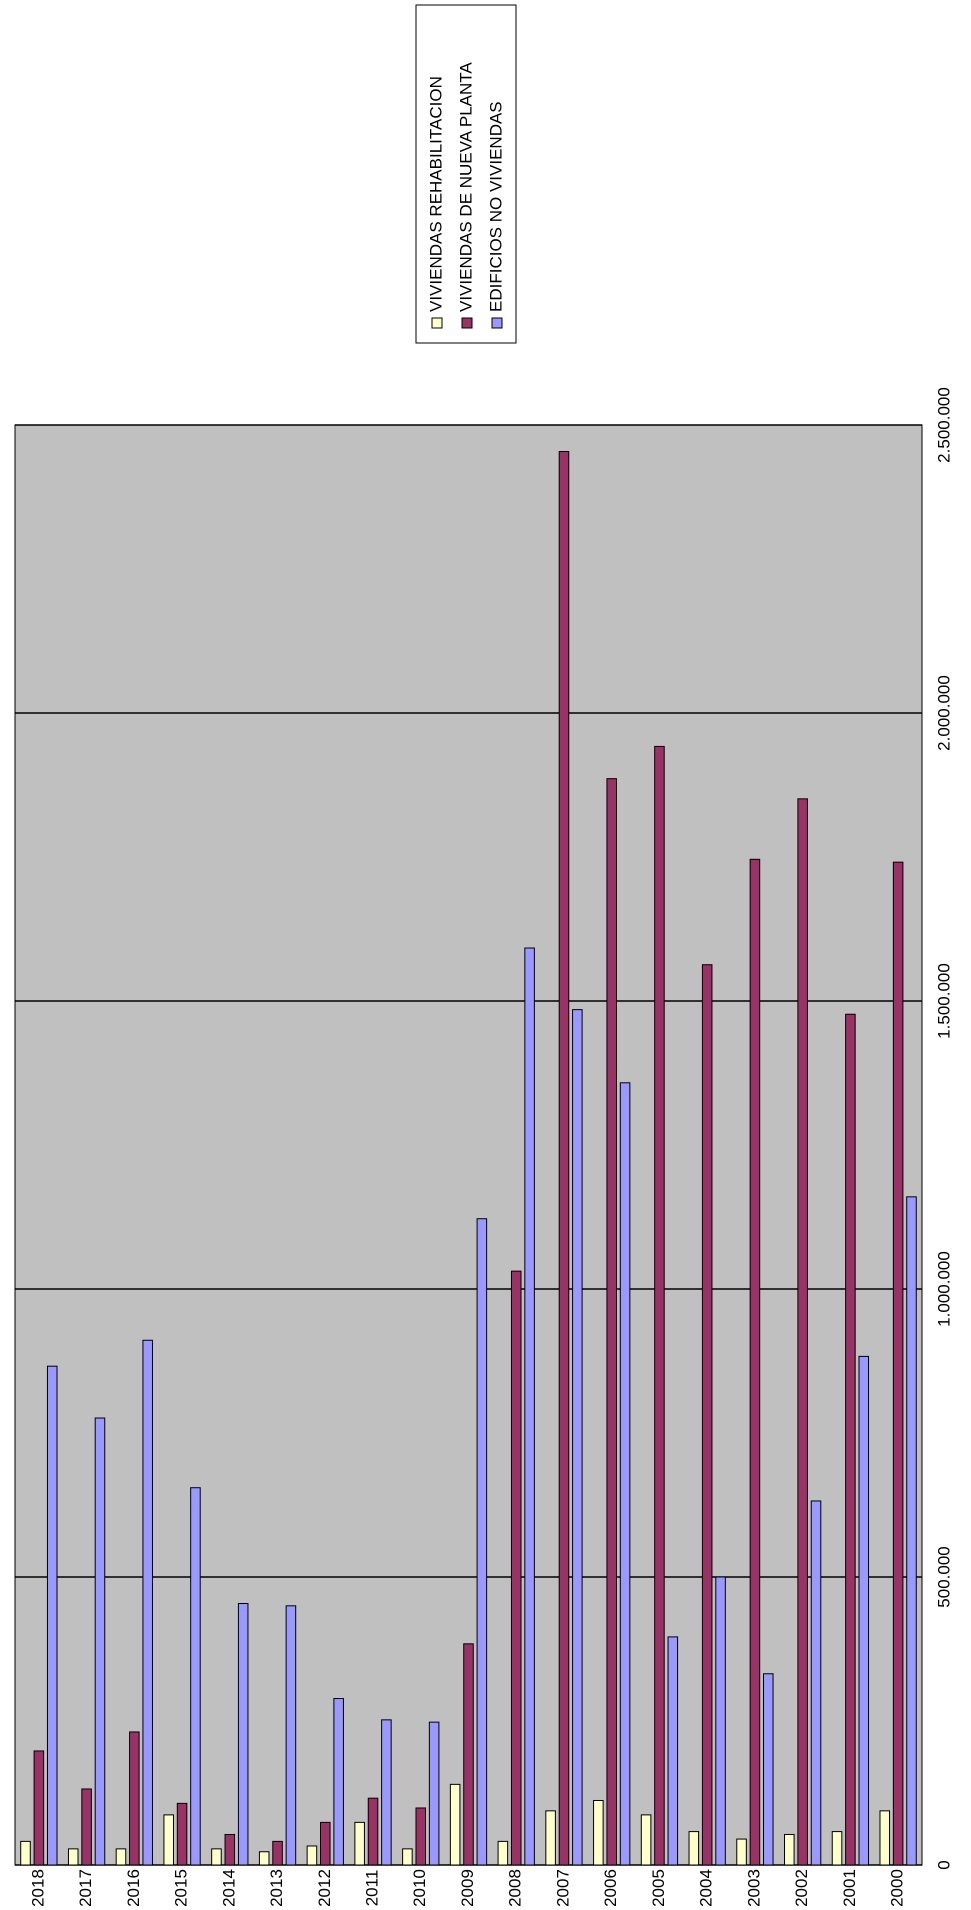 This screenshot has width=971, height=1910. What do you see at coordinates (801, 1888) in the screenshot?
I see `x-tick-label: 2002` at bounding box center [801, 1888].